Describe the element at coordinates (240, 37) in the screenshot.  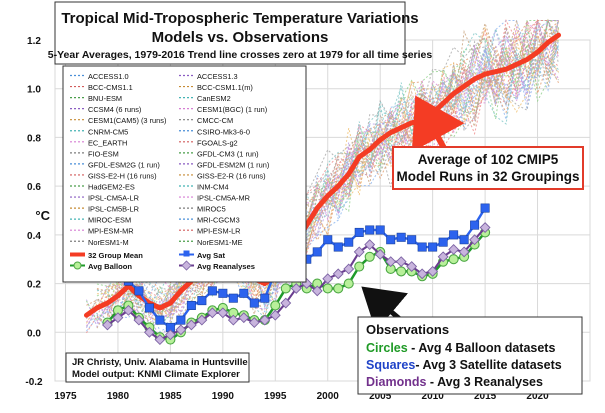
I see `chart-subtitle: Models vs. Observations` at that location.